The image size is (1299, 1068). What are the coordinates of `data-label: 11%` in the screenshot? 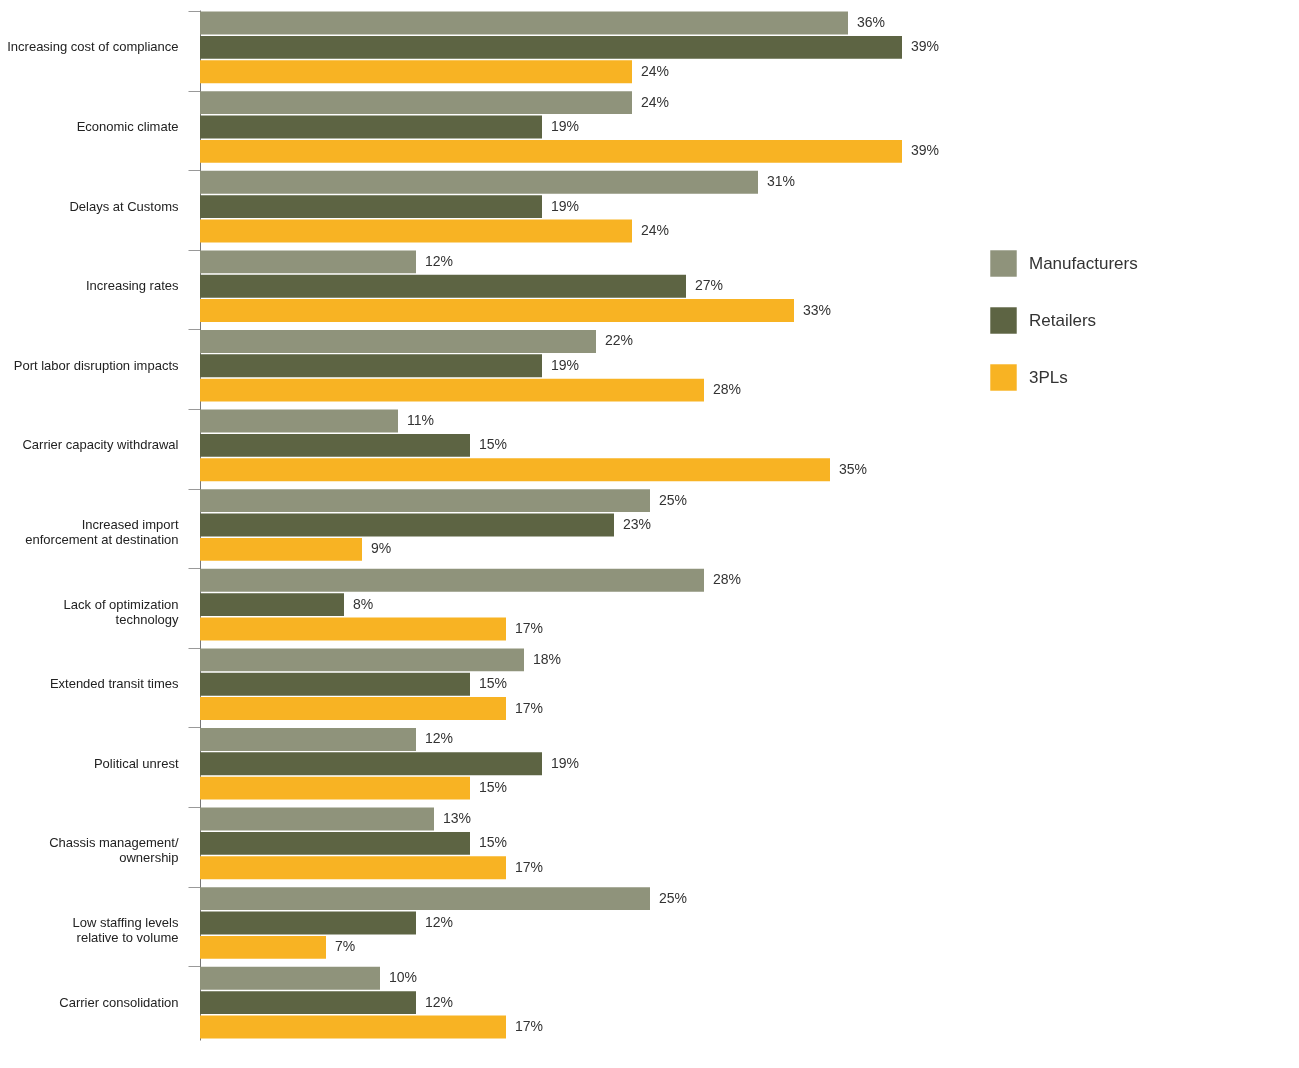 It's located at (420, 420).